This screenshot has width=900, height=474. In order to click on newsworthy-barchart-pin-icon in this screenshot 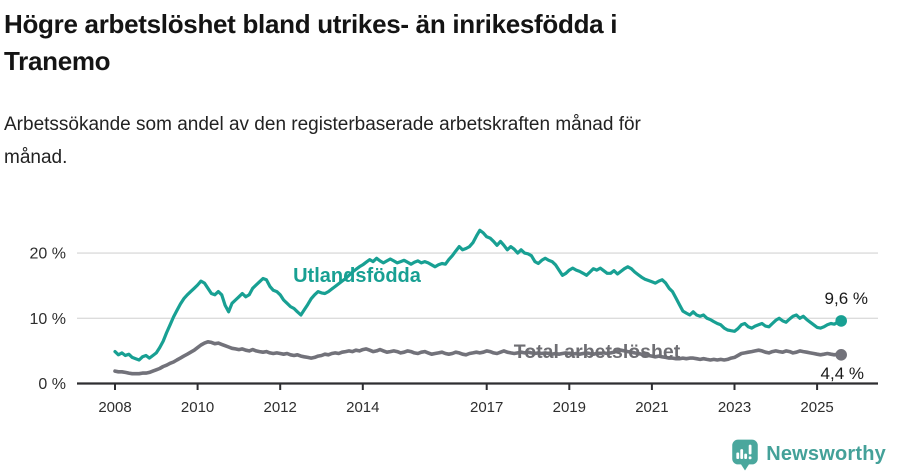, I will do `click(745, 455)`.